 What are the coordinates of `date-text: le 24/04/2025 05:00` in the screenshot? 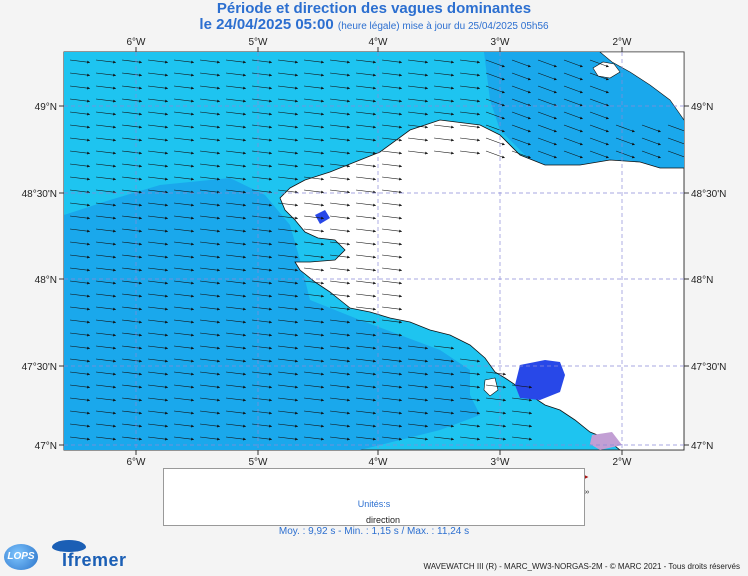 It's located at (266, 24).